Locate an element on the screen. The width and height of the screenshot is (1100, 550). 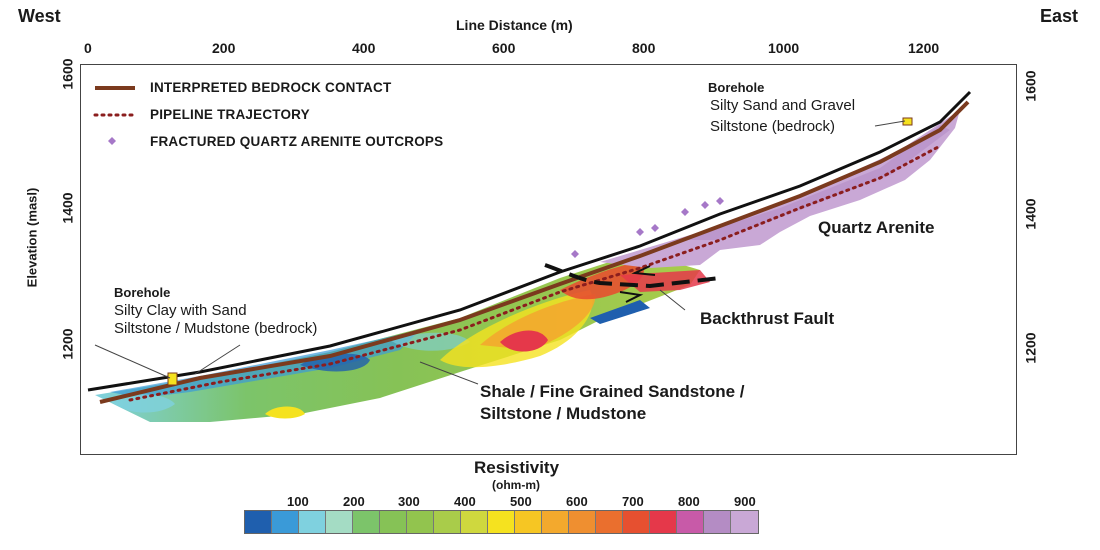
cyan-zone-mid is located at coordinates (430, 341).